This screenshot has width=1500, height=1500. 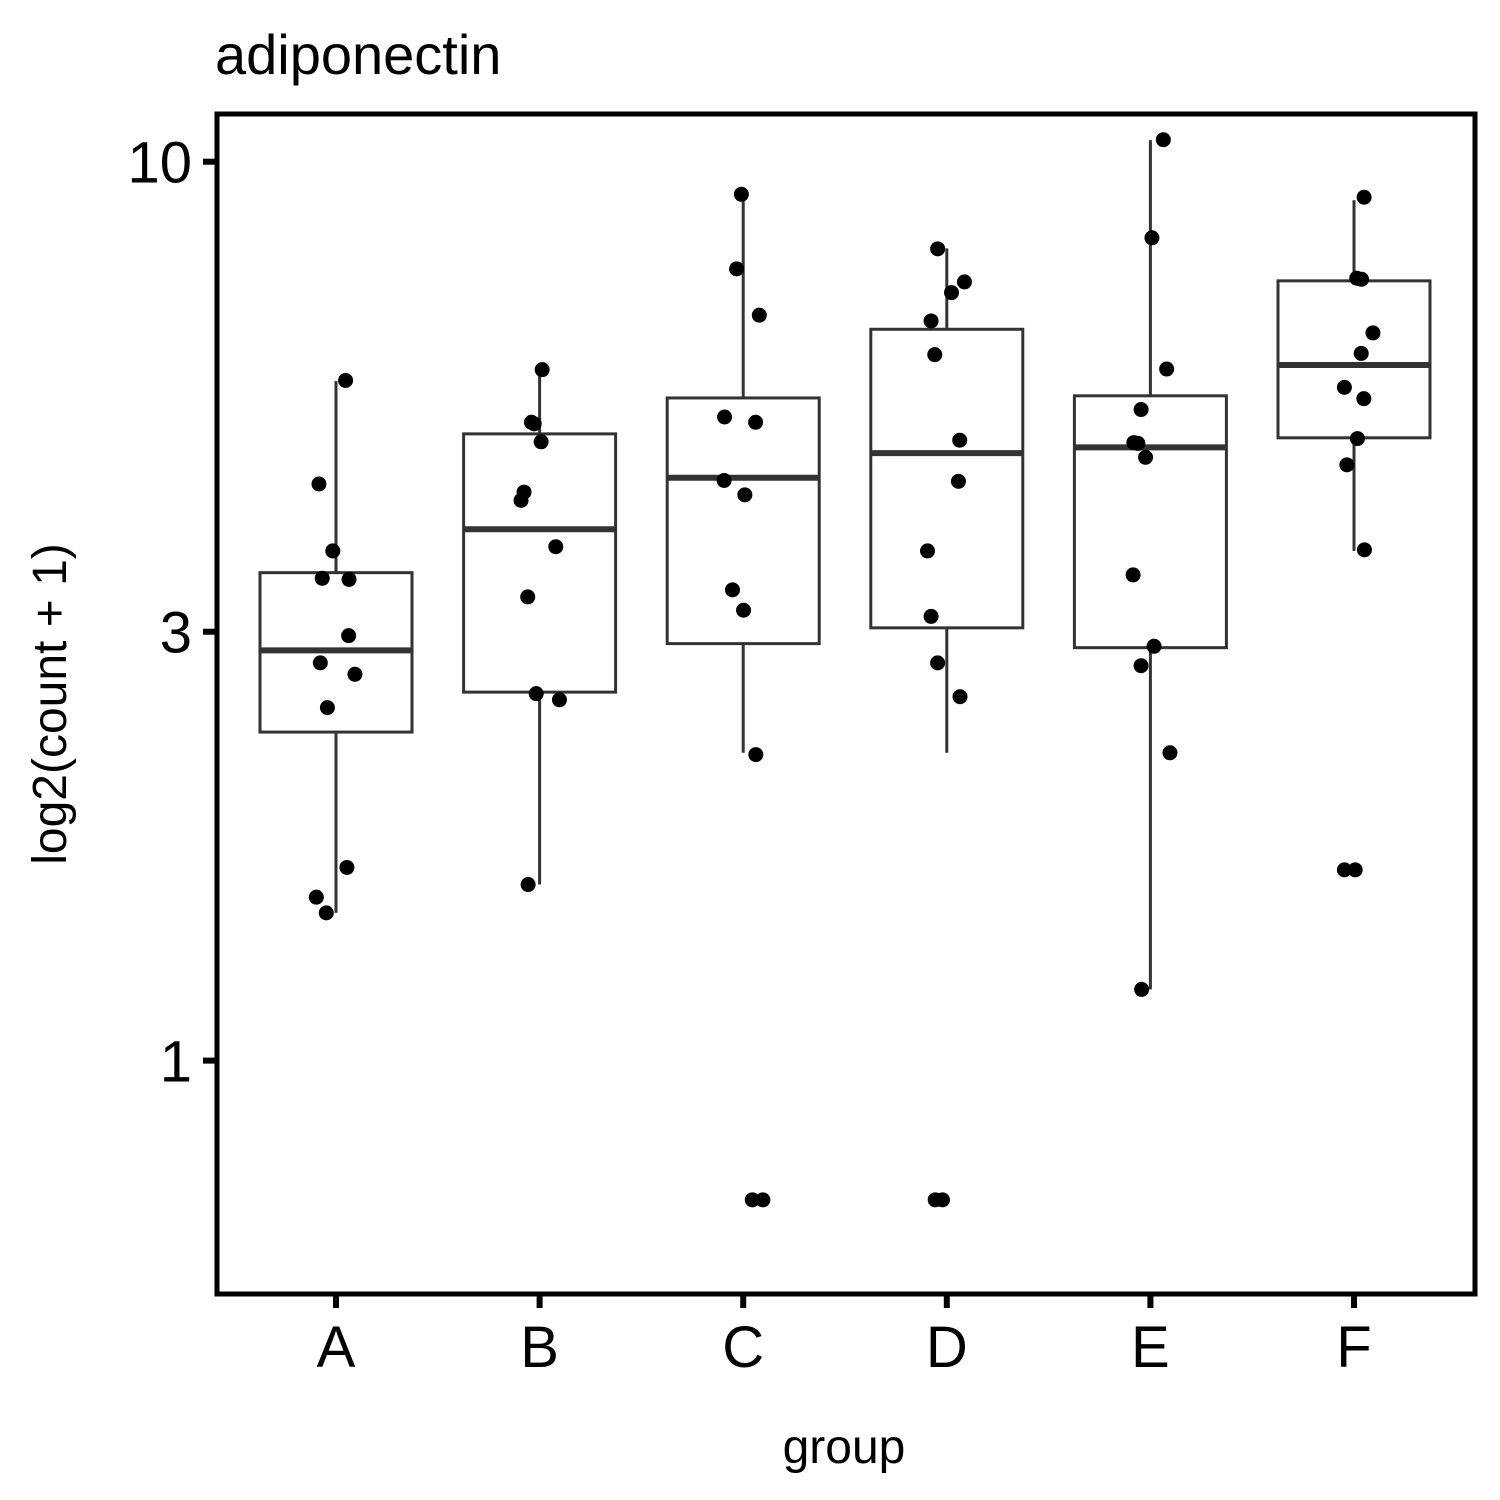 What do you see at coordinates (743, 521) in the screenshot?
I see `box-iqr-C` at bounding box center [743, 521].